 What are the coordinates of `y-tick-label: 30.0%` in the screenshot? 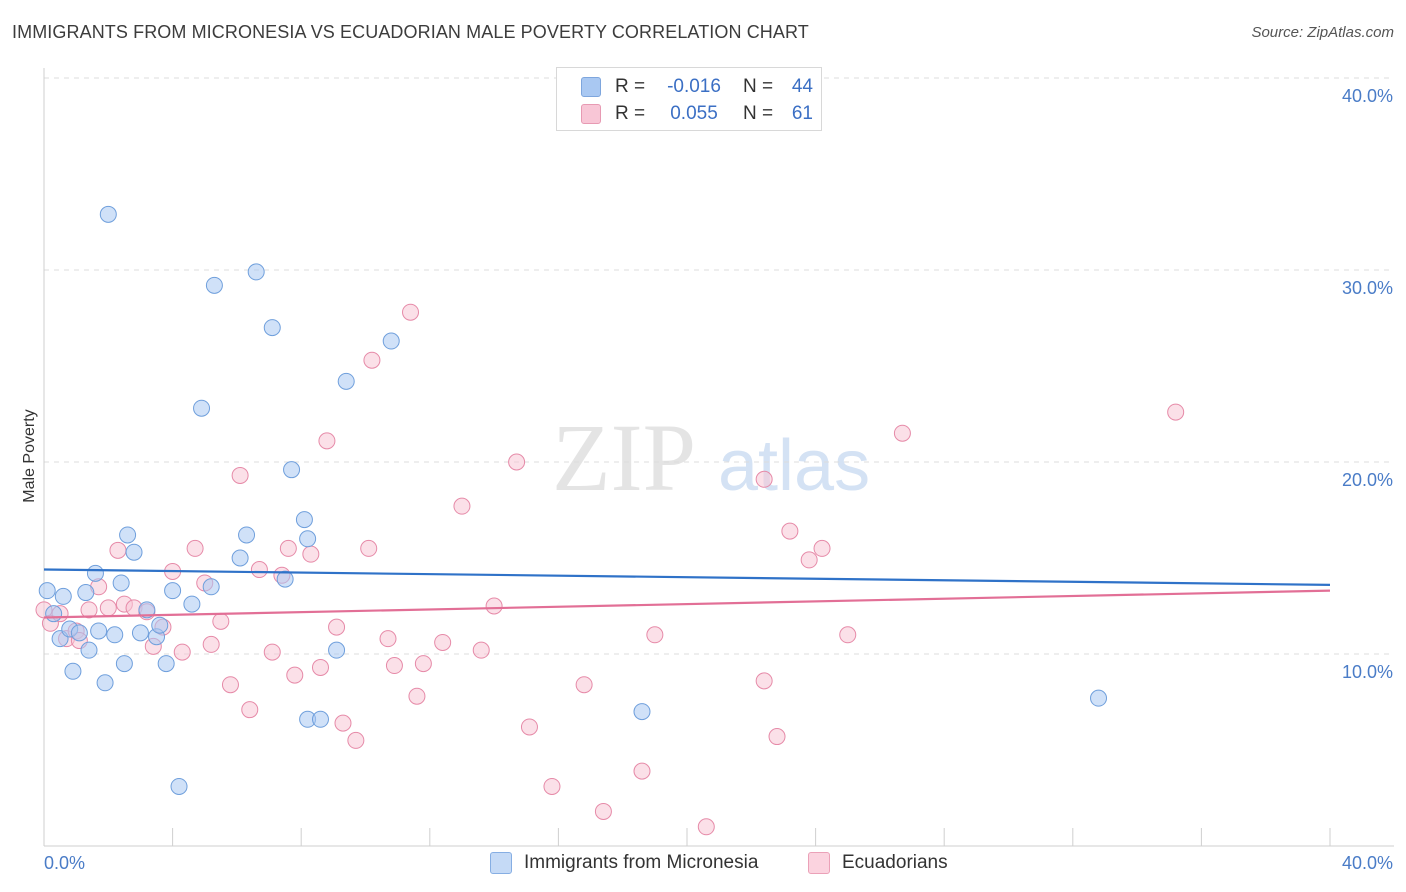 It's located at (1367, 288).